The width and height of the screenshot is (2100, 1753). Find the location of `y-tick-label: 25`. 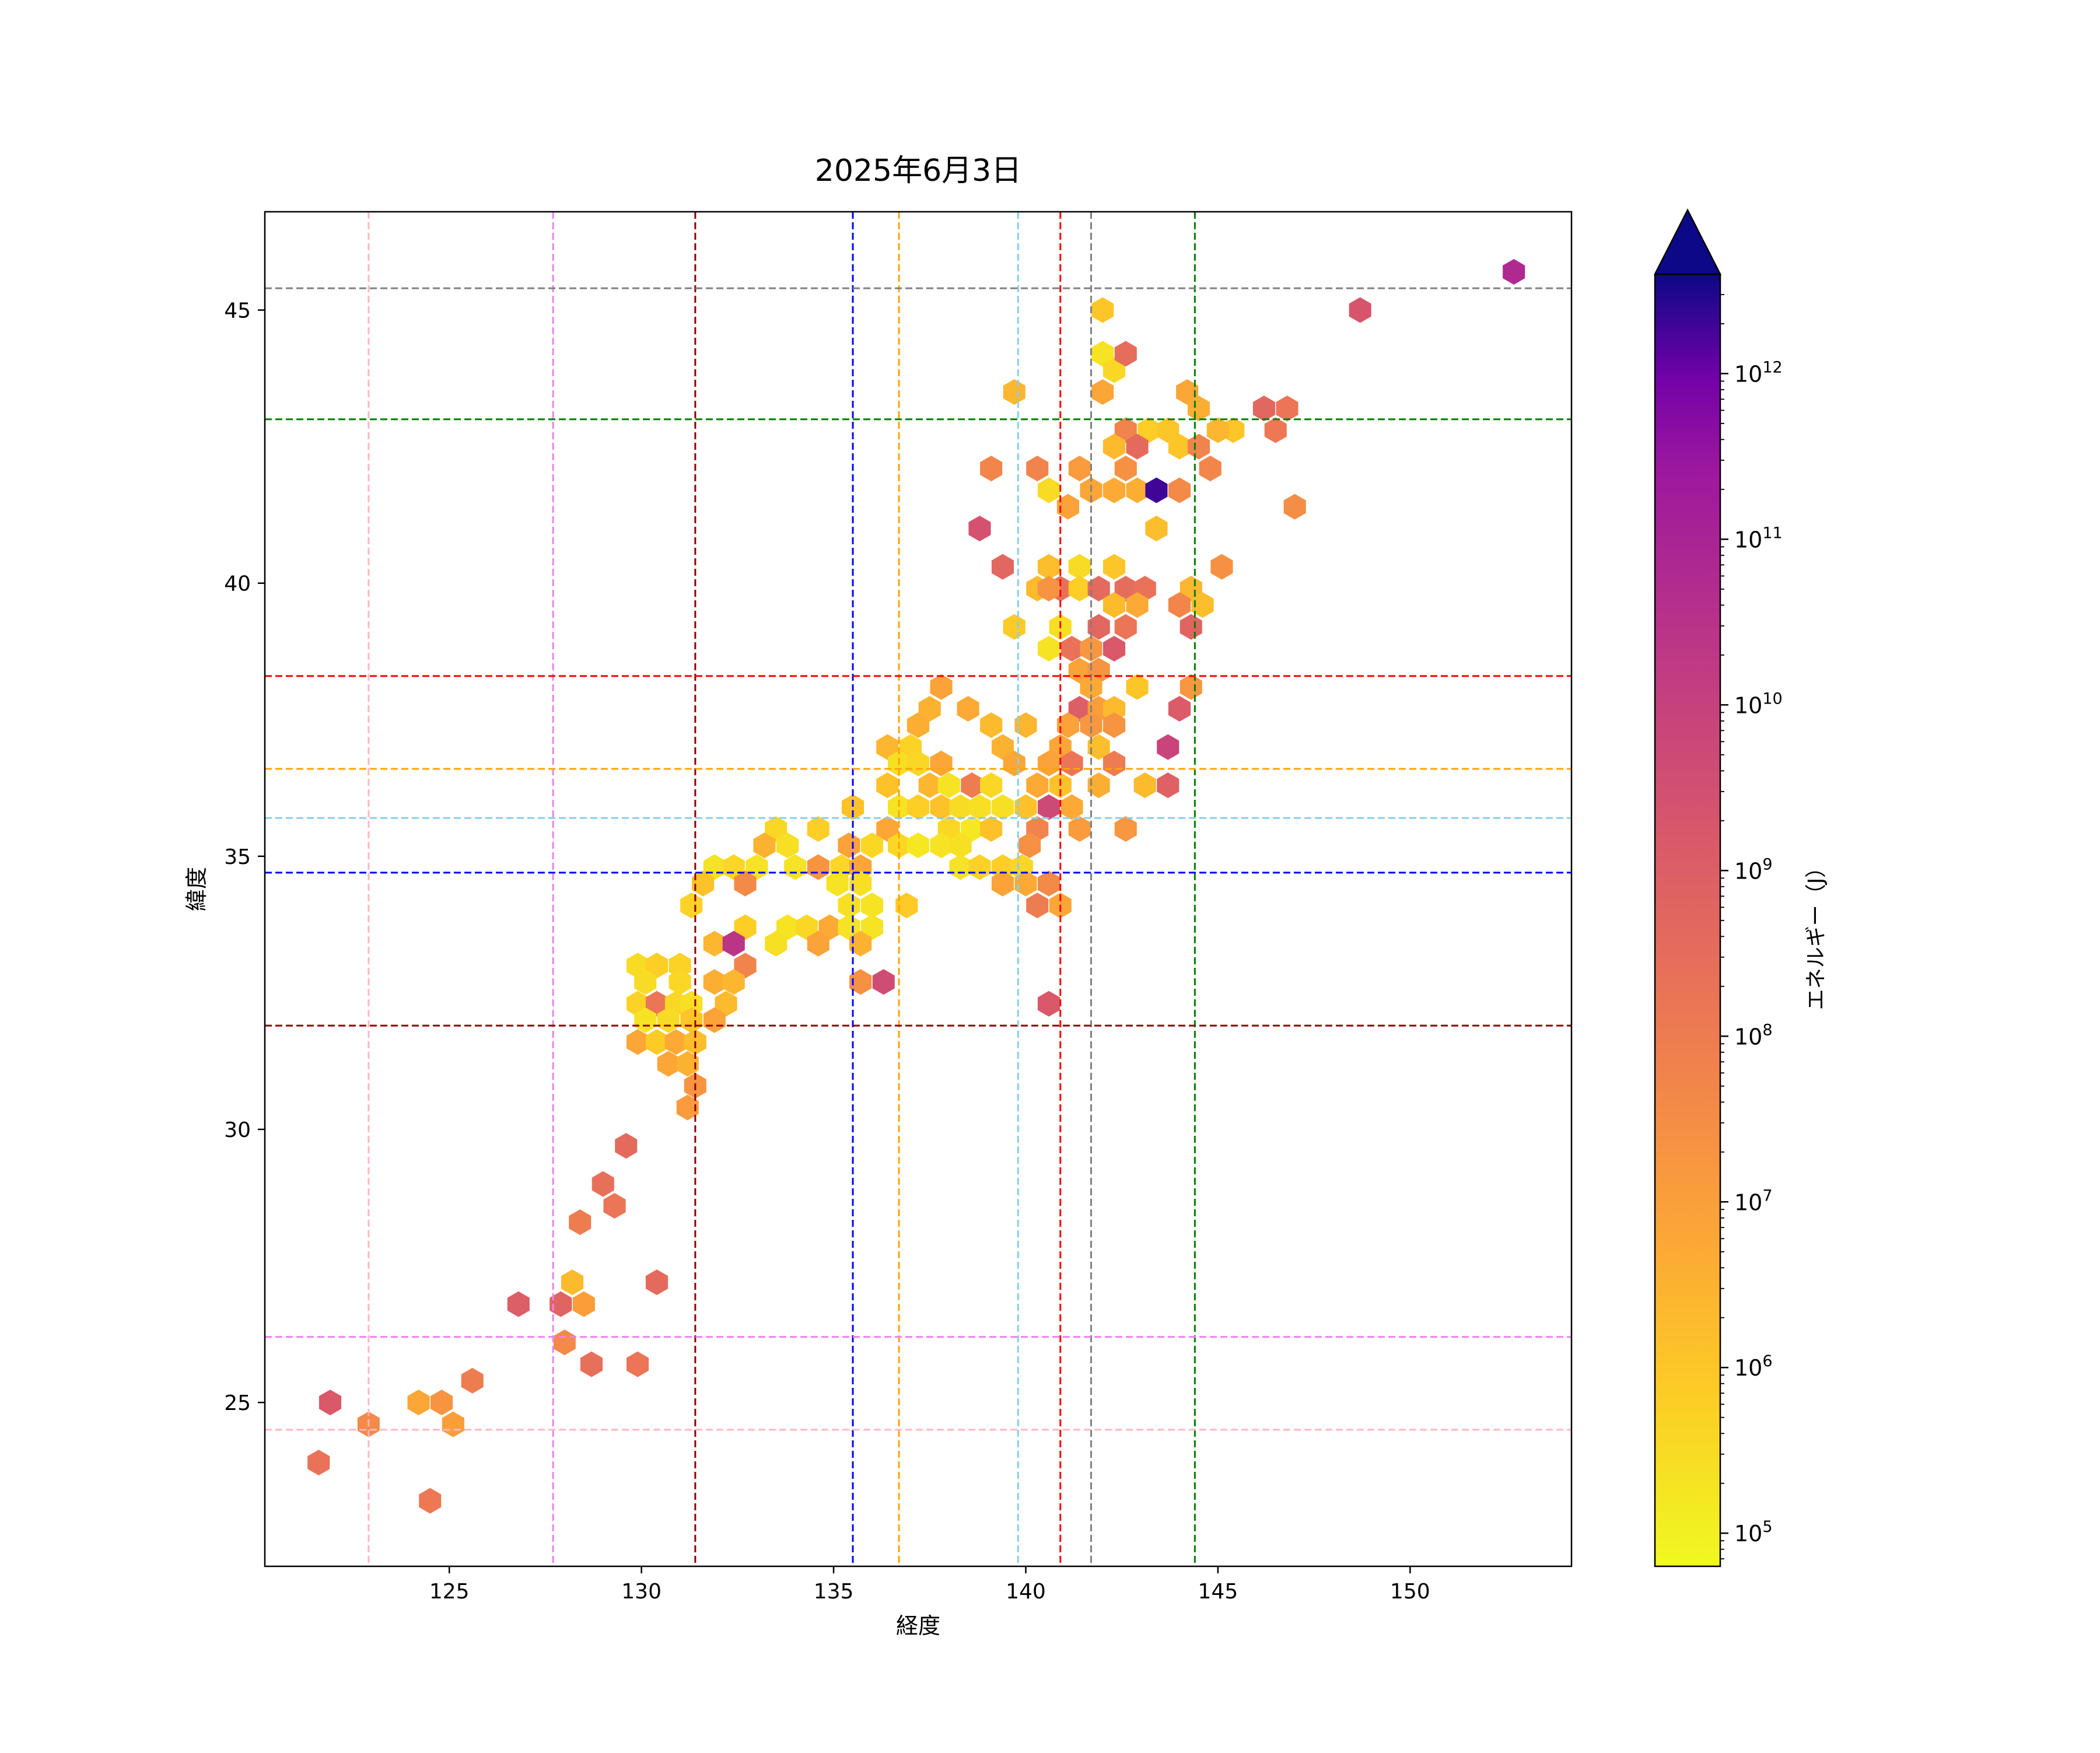

y-tick-label: 25 is located at coordinates (237, 1403).